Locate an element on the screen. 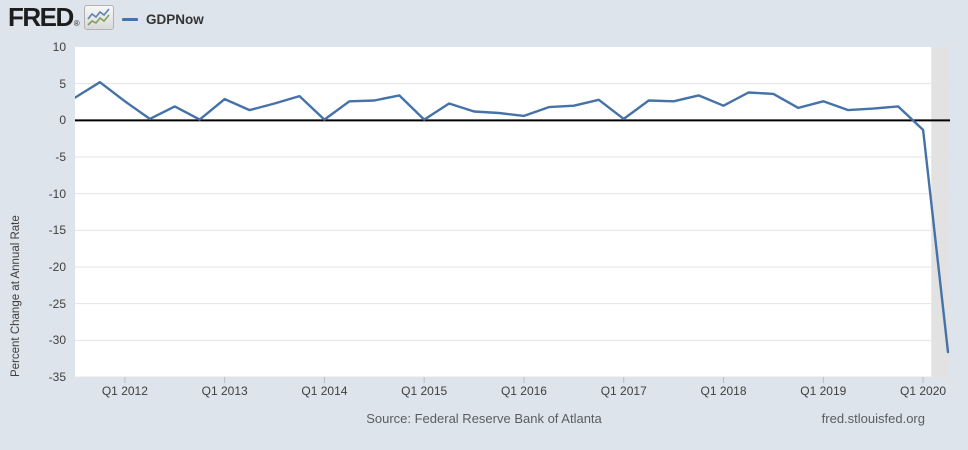  x-axis-tick-label: Q1 2012 is located at coordinates (124, 391).